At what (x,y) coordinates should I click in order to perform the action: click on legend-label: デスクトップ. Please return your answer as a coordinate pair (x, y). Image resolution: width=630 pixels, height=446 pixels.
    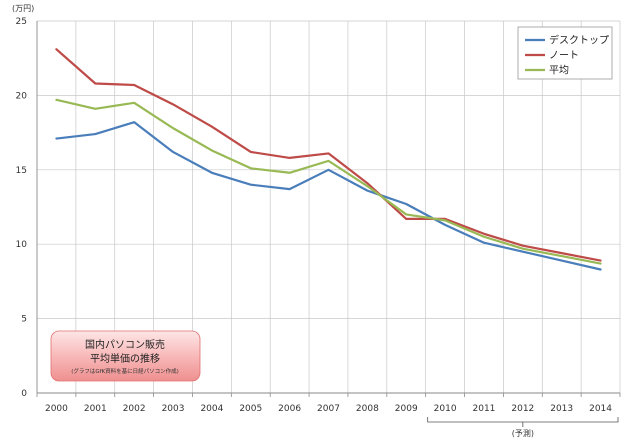
    Looking at the image, I should click on (579, 40).